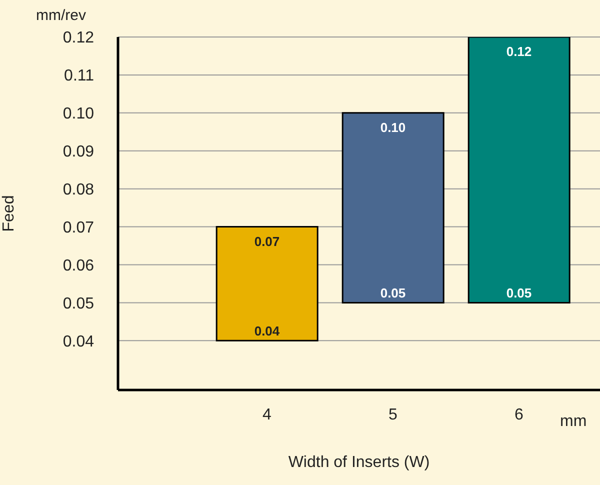 This screenshot has width=600, height=485. What do you see at coordinates (79, 76) in the screenshot?
I see `y-tick-label: 0.11` at bounding box center [79, 76].